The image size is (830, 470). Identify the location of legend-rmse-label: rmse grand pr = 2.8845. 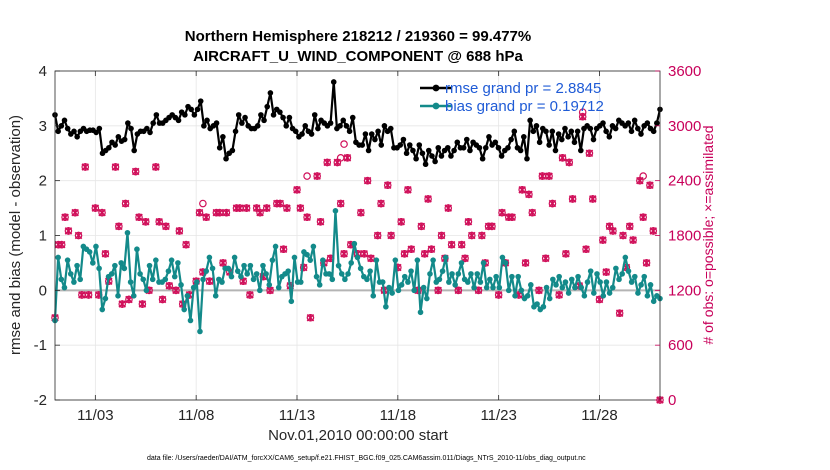
(523, 88).